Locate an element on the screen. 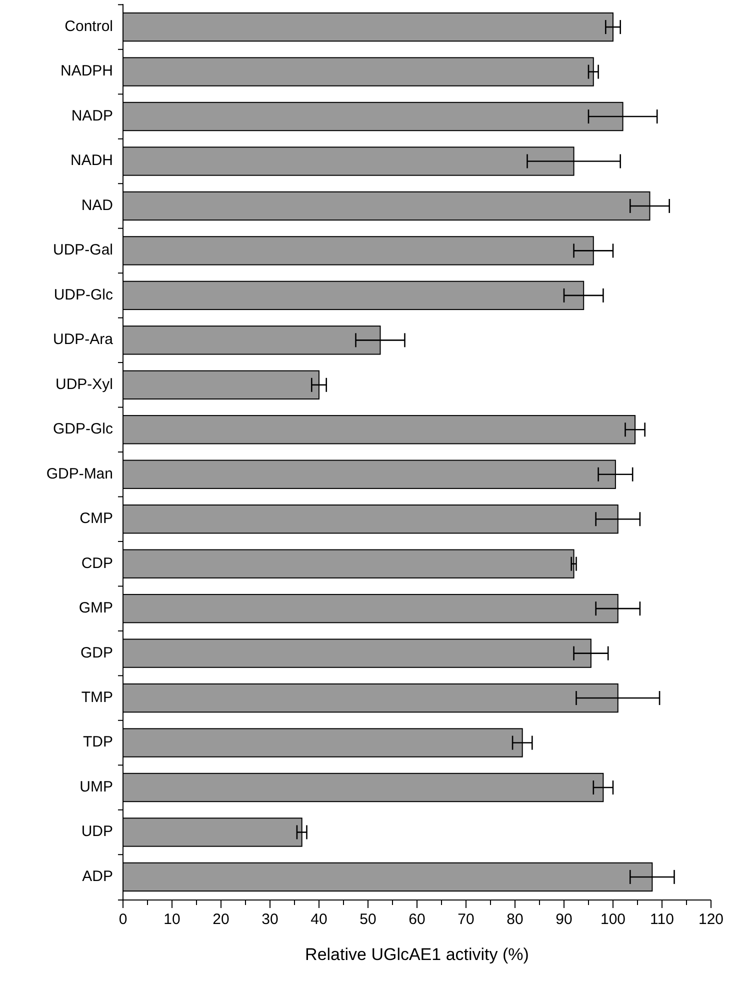 The height and width of the screenshot is (985, 738). x-tick-label: 10 is located at coordinates (172, 919).